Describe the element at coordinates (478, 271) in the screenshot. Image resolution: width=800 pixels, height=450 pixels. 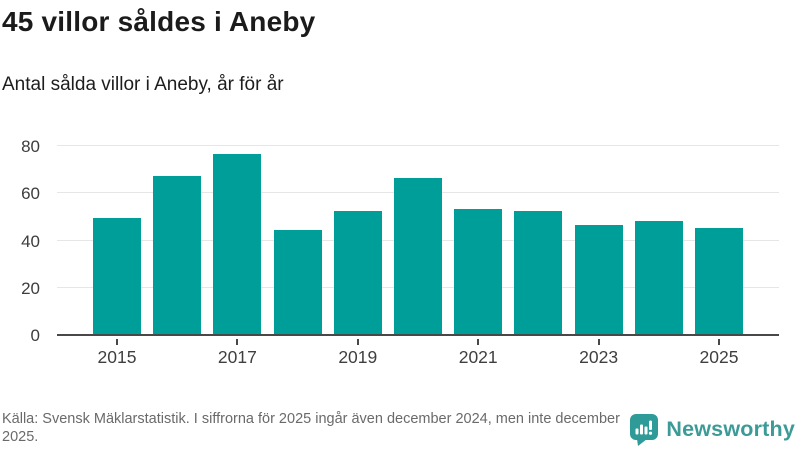
I see `bar-2021` at that location.